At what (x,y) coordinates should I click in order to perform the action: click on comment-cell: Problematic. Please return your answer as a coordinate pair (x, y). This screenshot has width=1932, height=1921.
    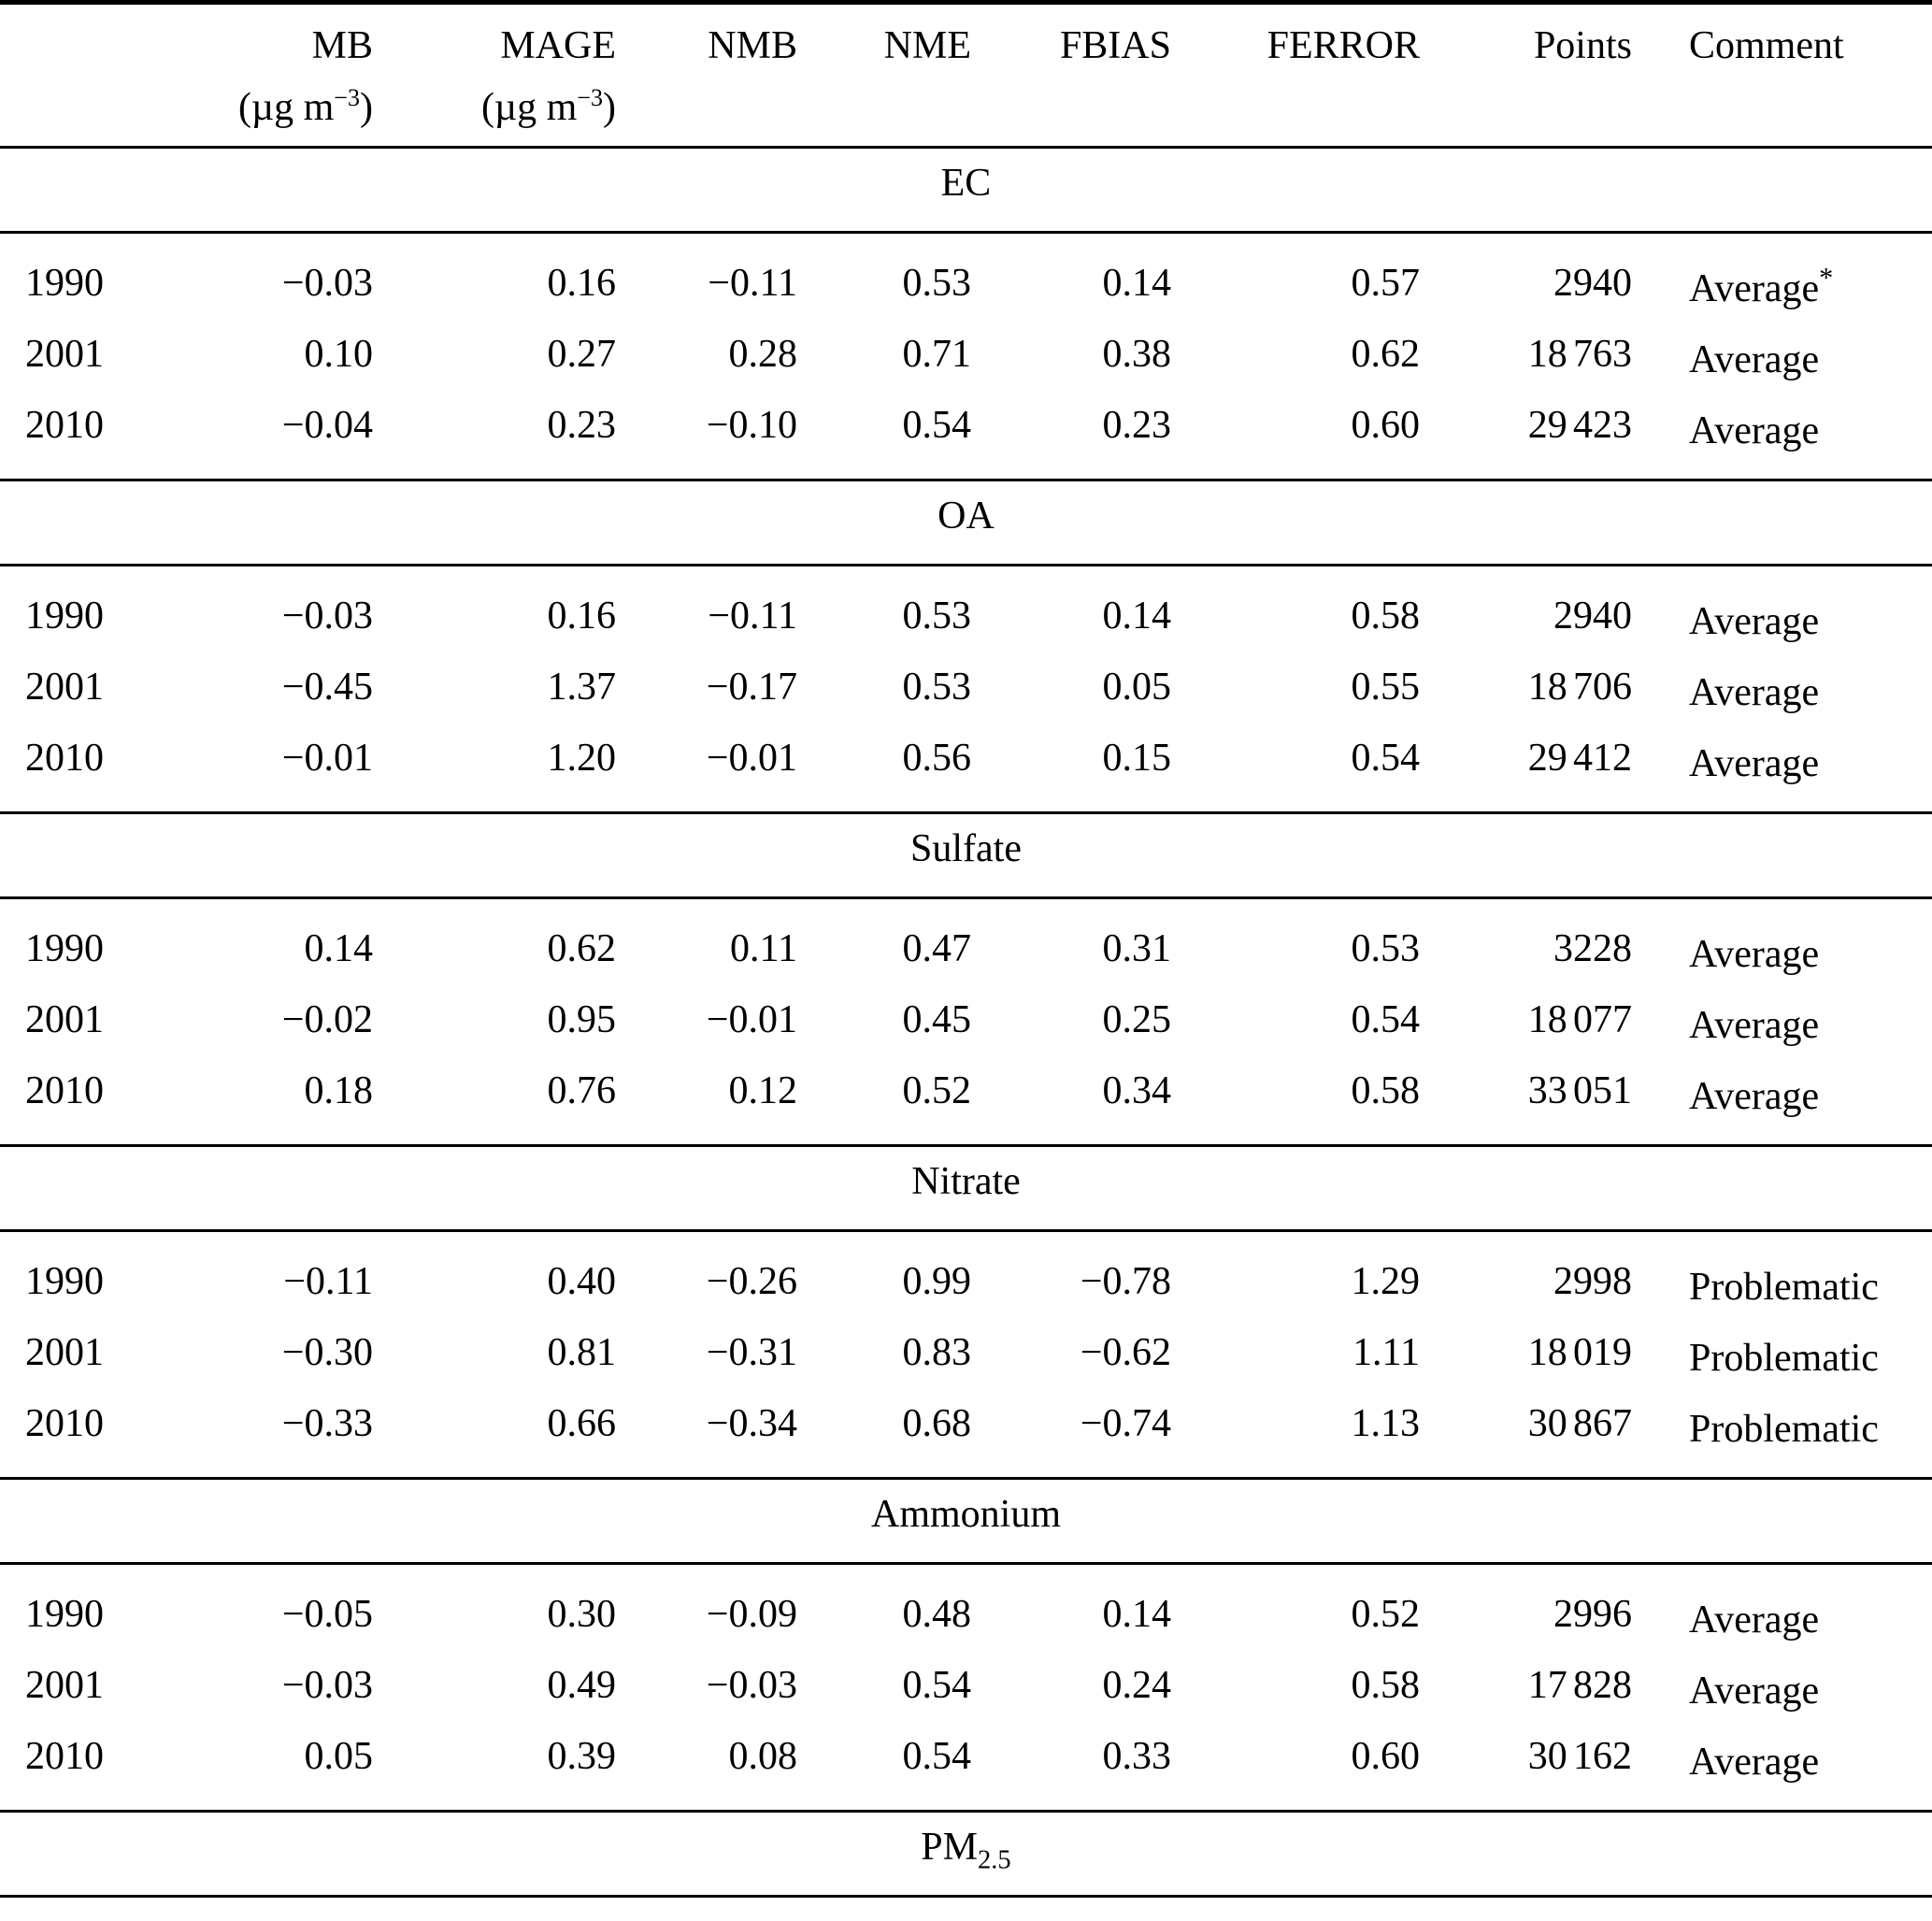
    Looking at the image, I should click on (1782, 1274).